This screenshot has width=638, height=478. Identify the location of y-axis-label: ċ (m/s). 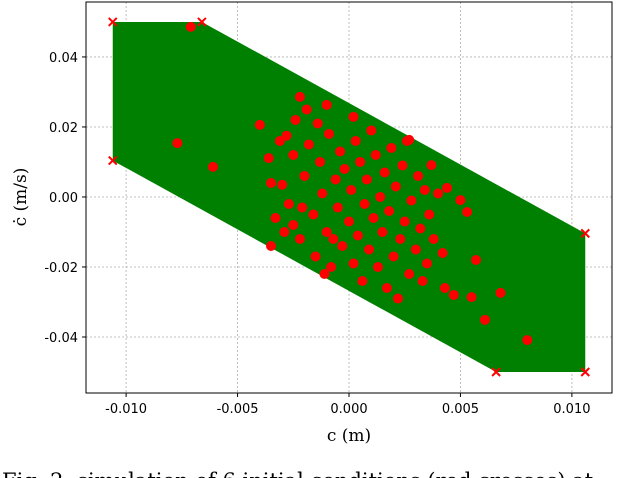
(21, 197).